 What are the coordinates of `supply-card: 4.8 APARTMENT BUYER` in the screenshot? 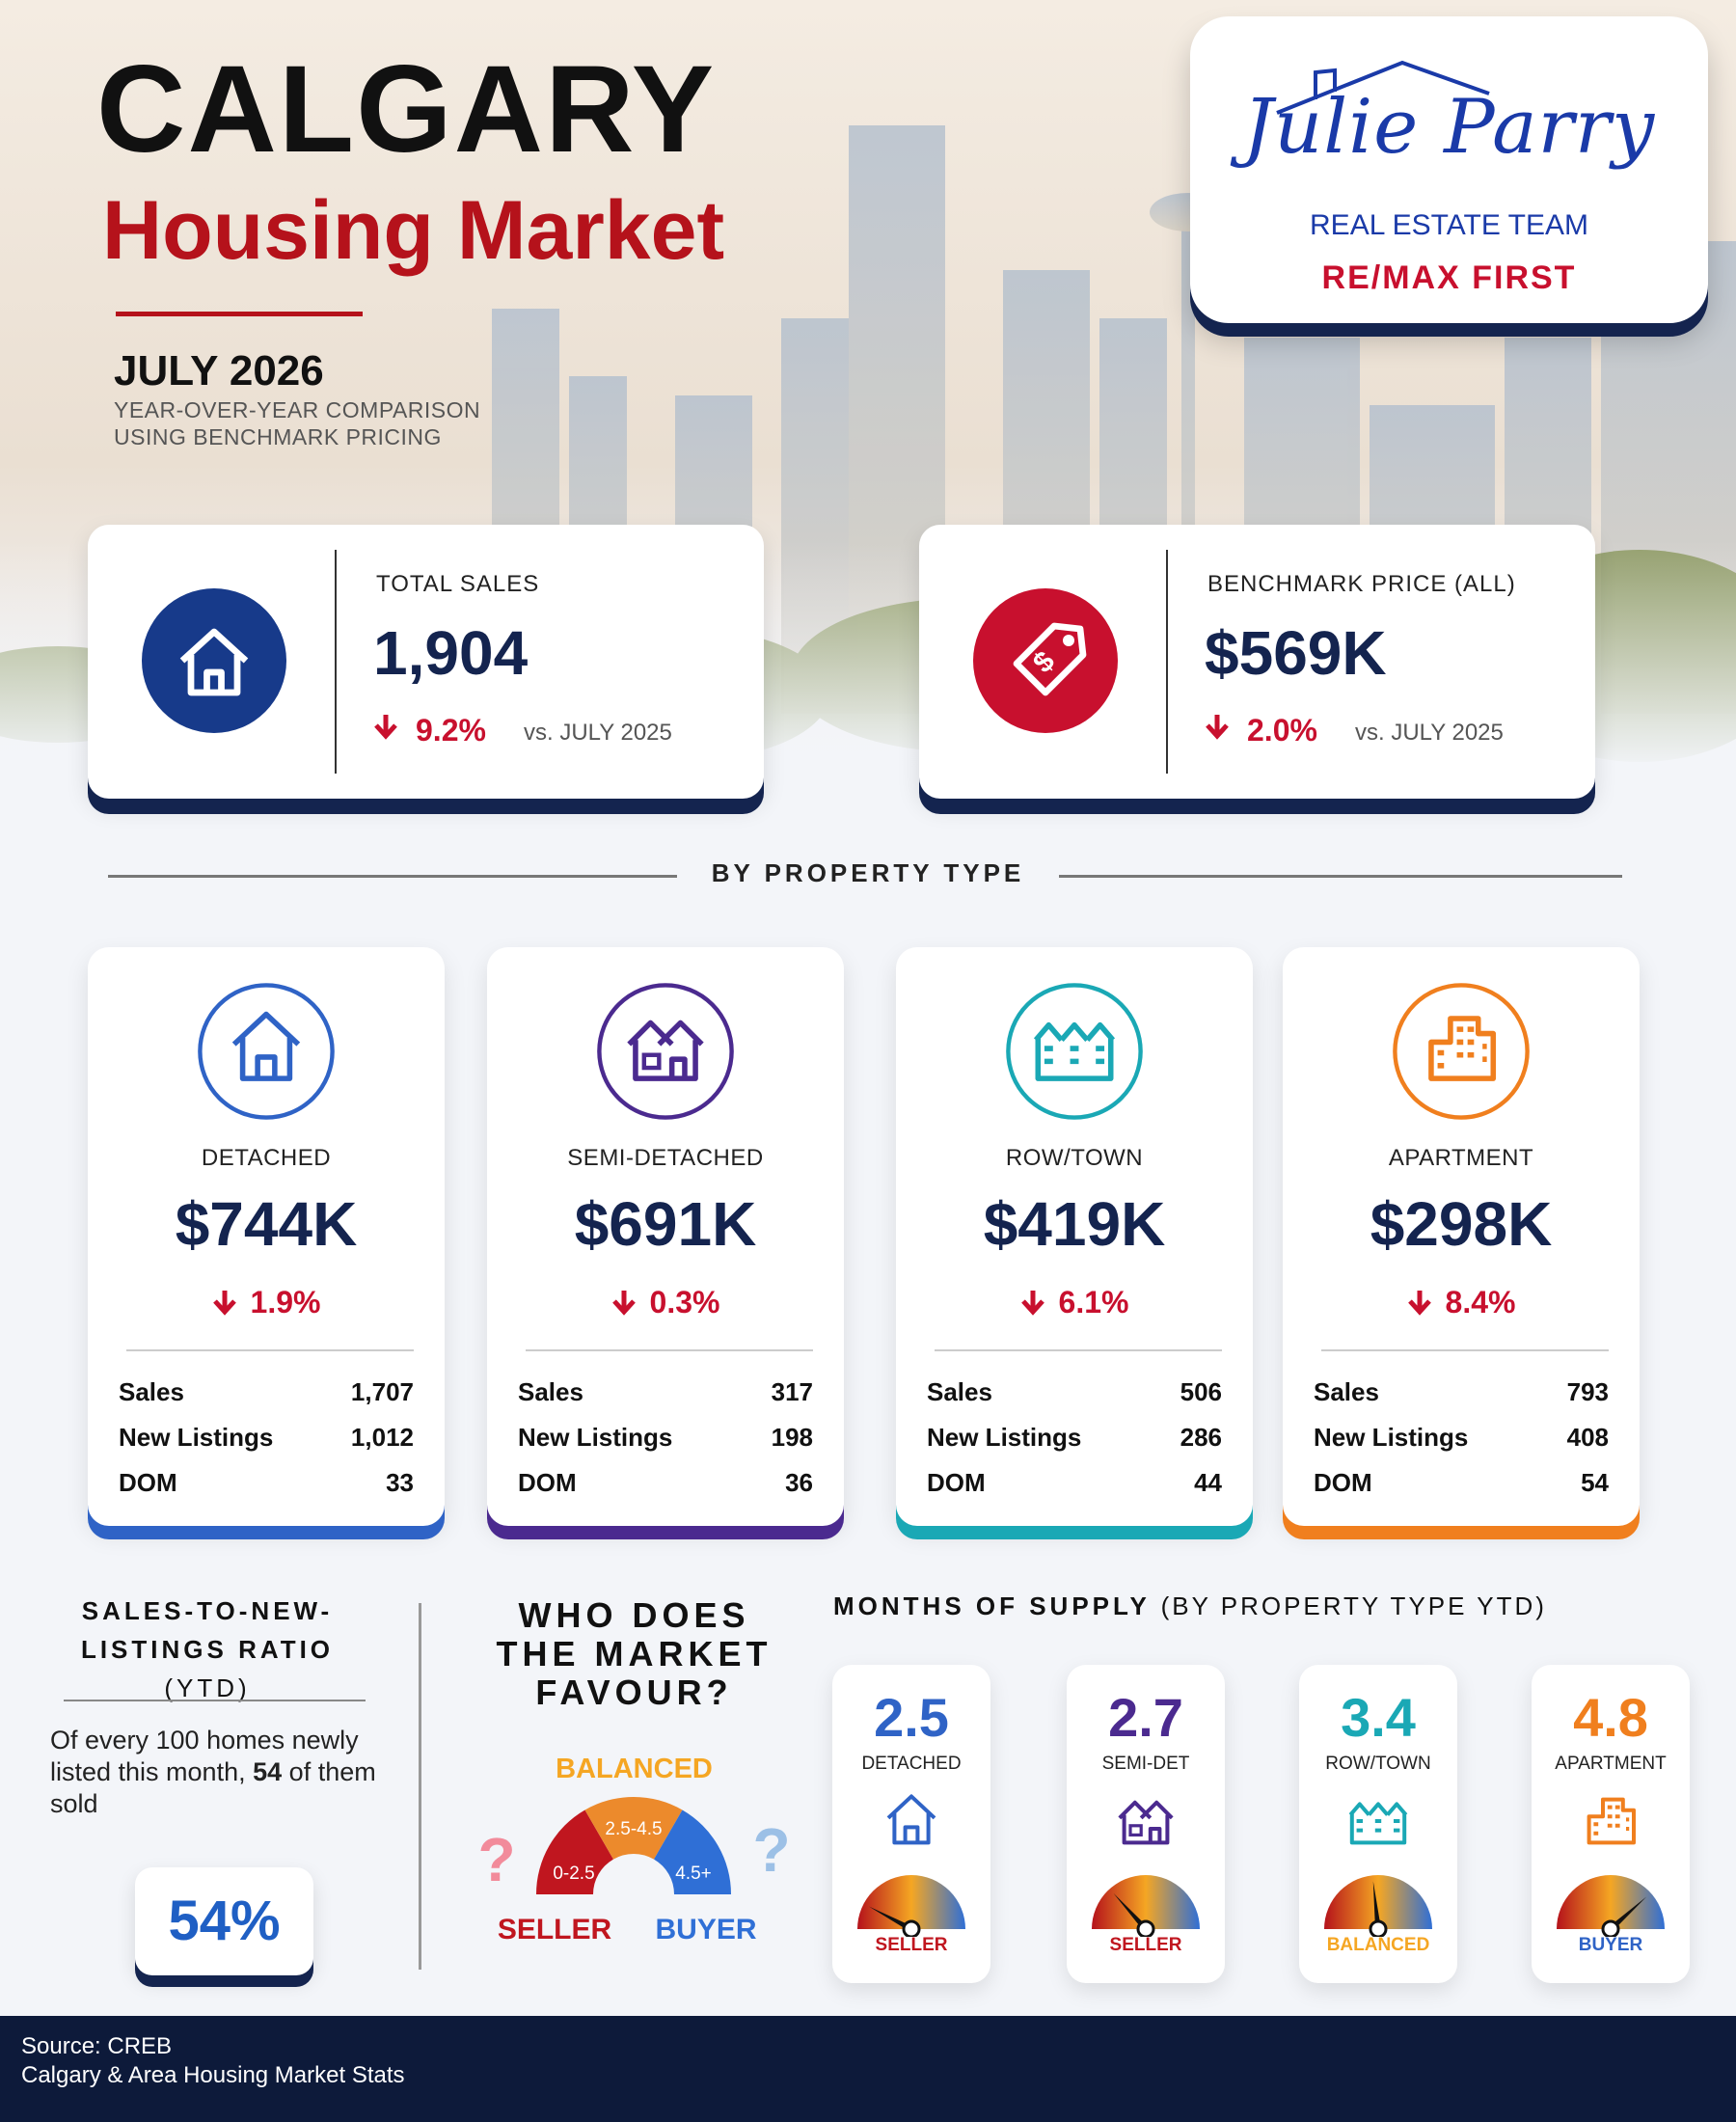 It's located at (1611, 1824).